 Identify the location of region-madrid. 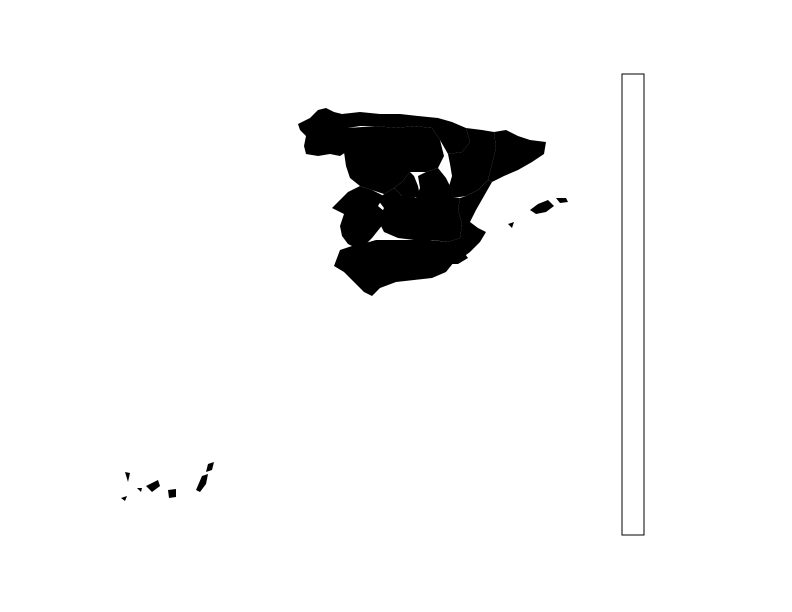
(407, 185).